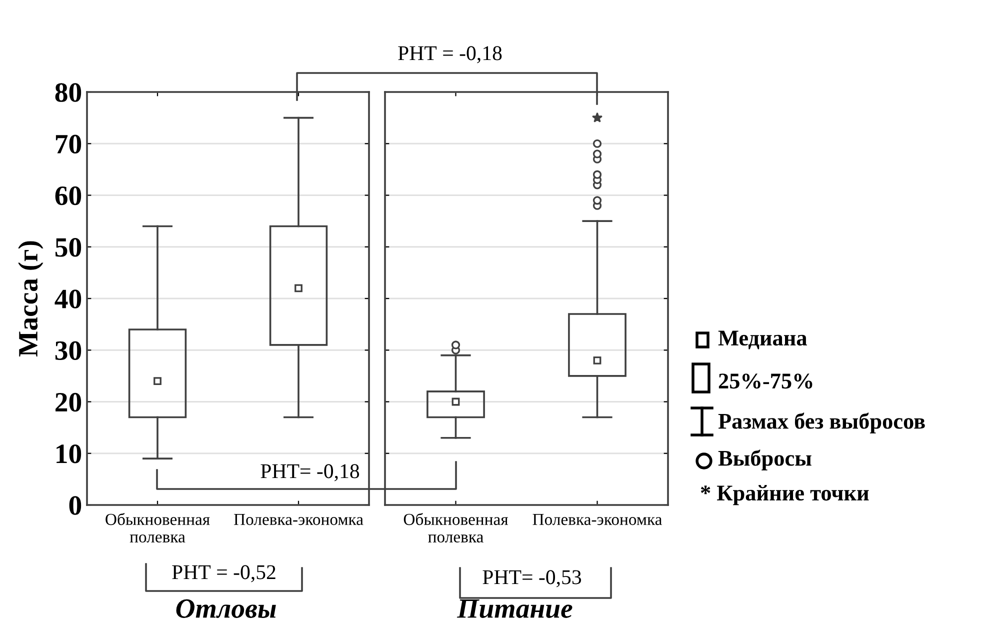 This screenshot has height=625, width=982. Describe the element at coordinates (762, 340) in the screenshot. I see `text: Медиана` at that location.